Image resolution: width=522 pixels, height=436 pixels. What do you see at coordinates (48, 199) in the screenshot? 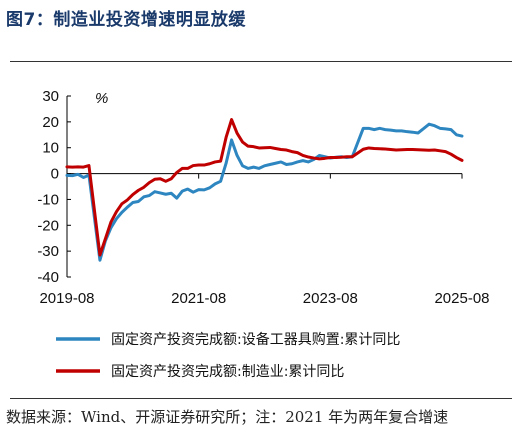
I see `y-tick-label: -10` at bounding box center [48, 199].